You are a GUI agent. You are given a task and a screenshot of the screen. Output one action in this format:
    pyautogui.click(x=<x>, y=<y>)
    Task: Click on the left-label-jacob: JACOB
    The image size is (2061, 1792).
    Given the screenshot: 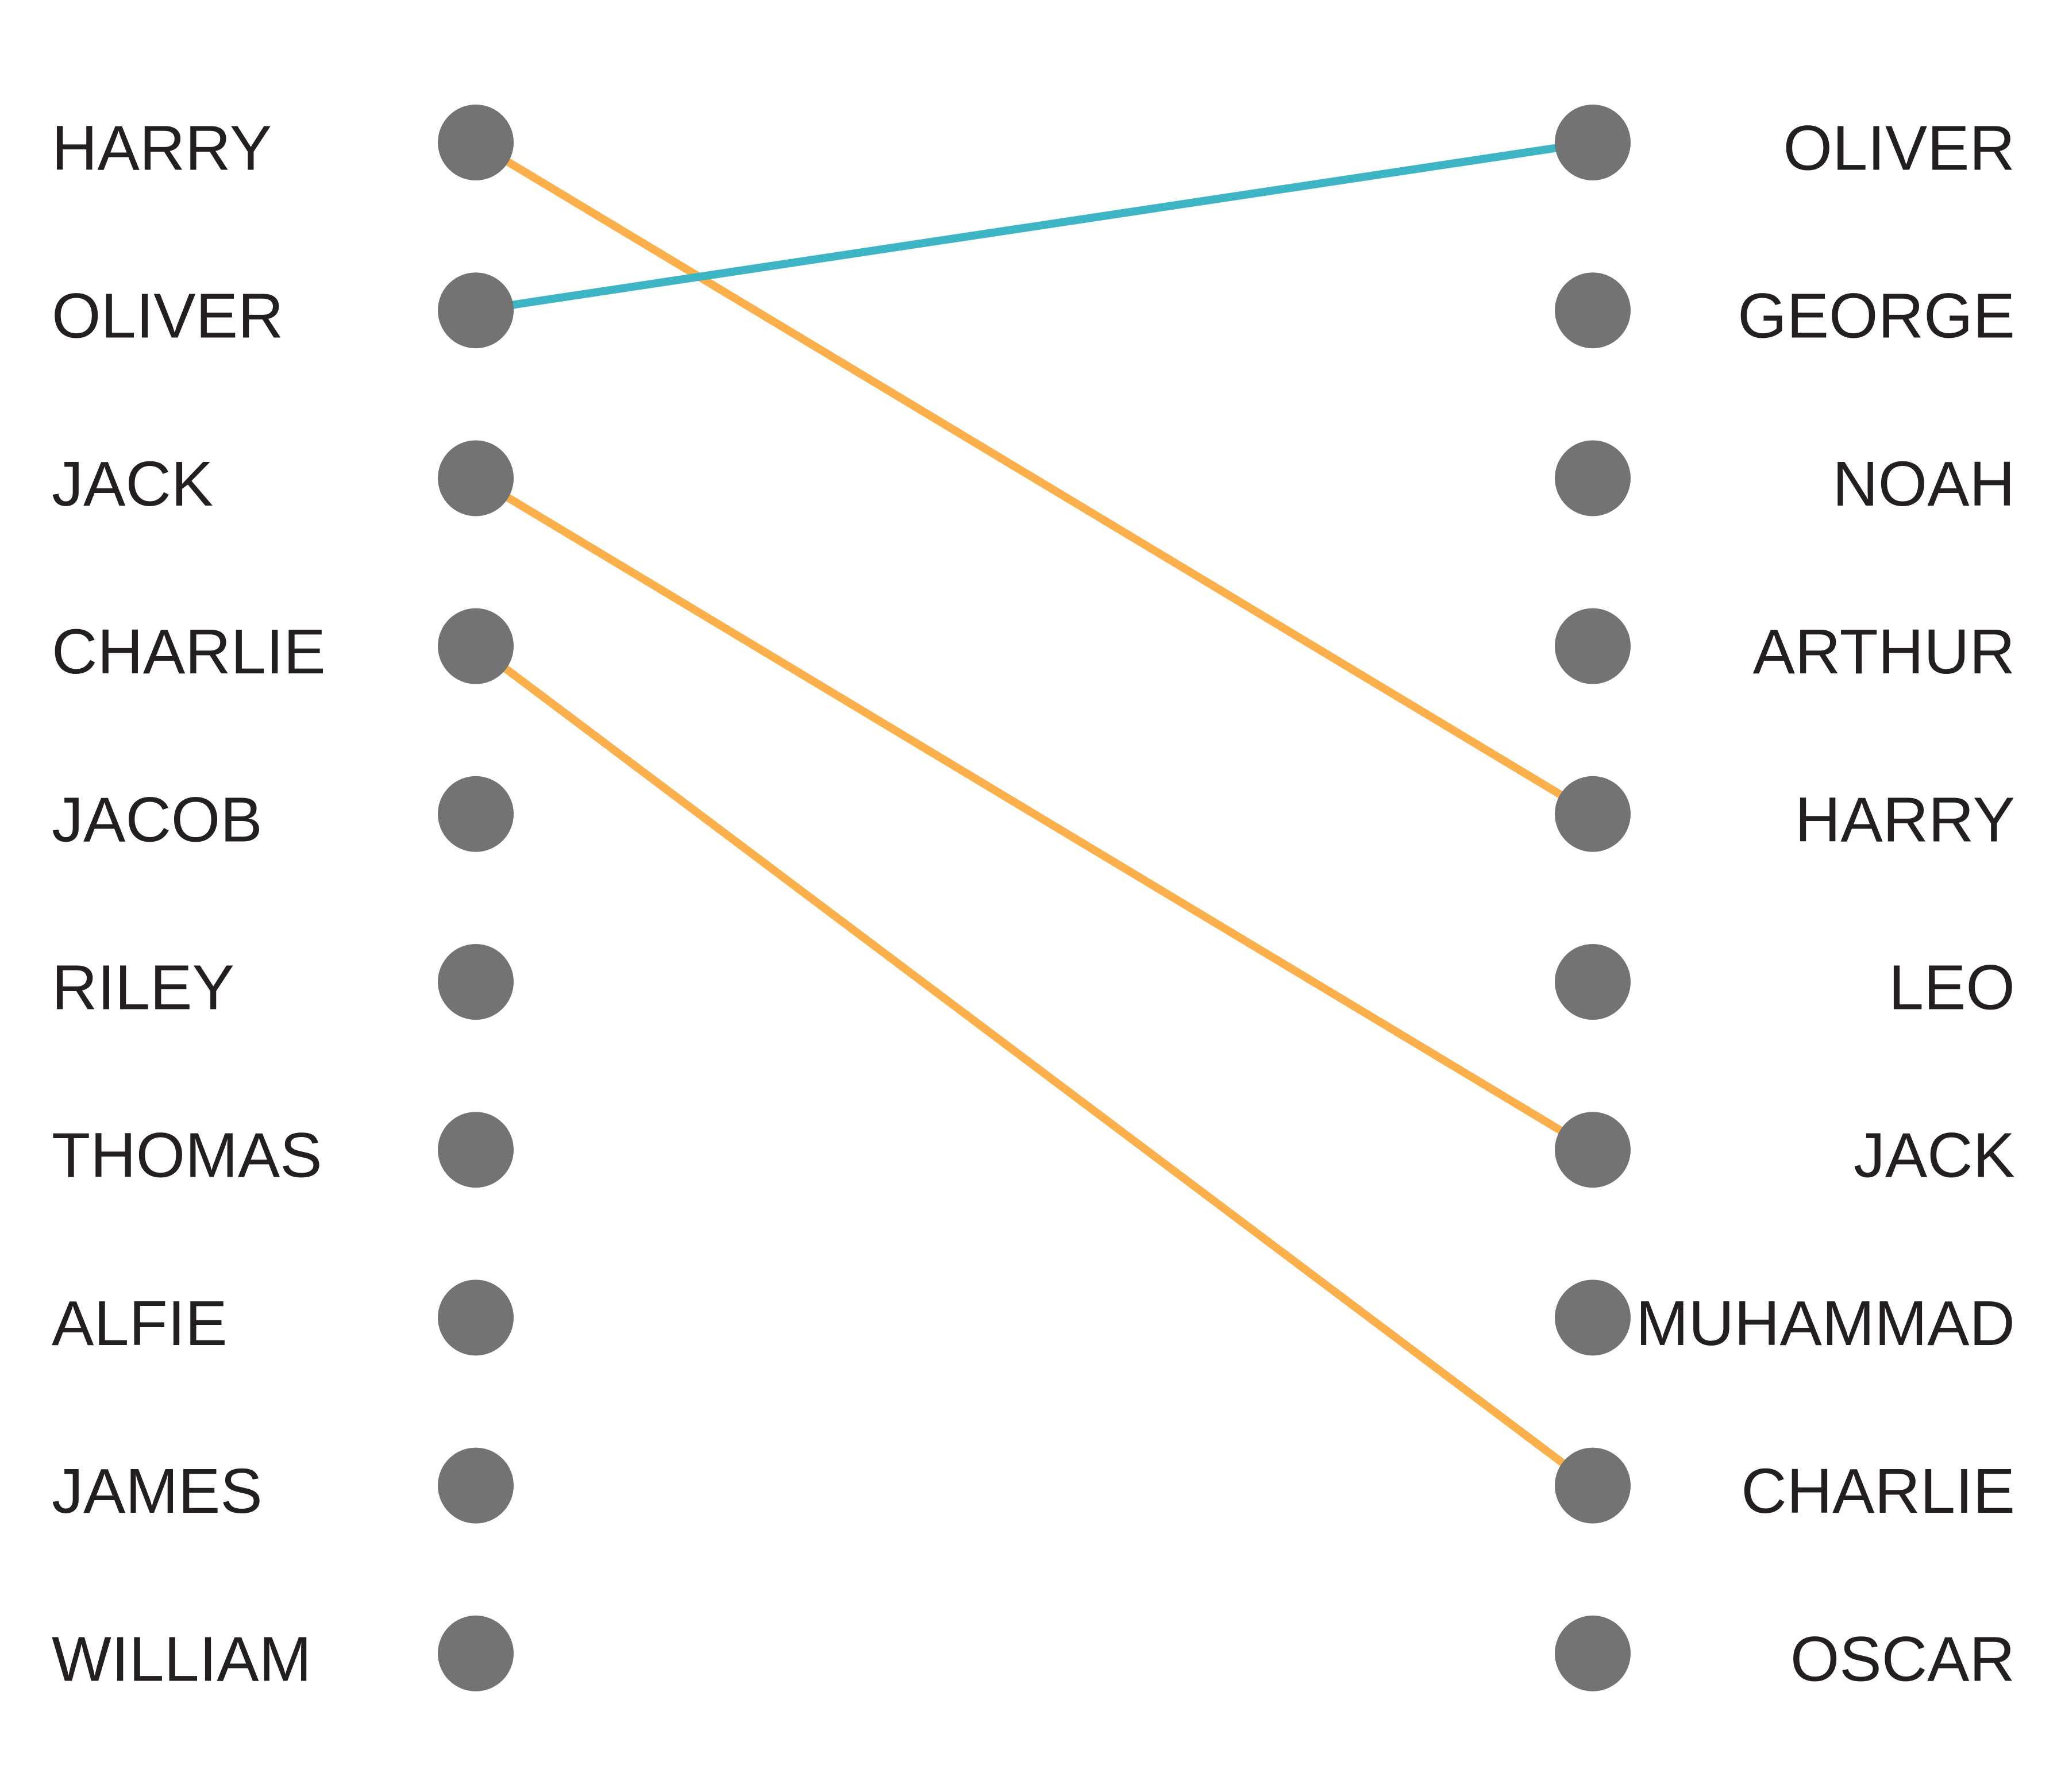 What is the action you would take?
    pyautogui.click(x=158, y=819)
    